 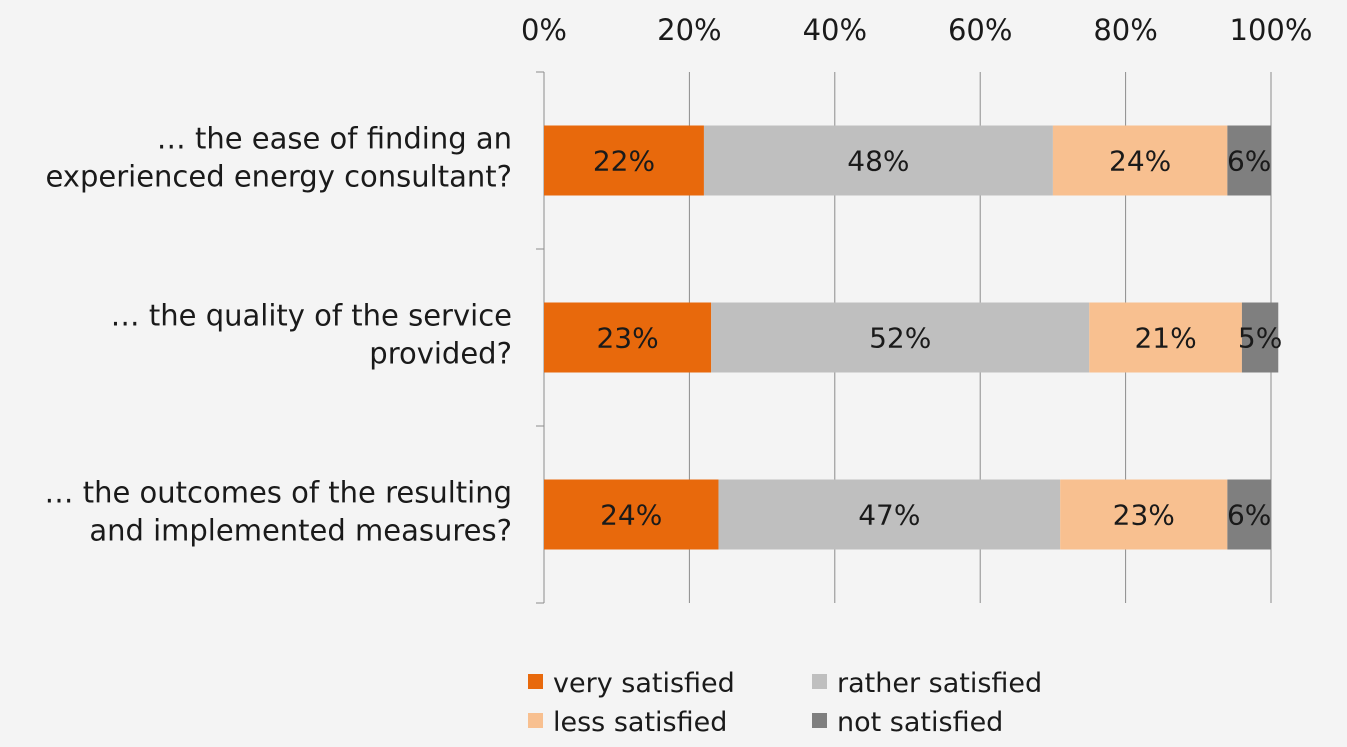 What do you see at coordinates (920, 722) in the screenshot?
I see `legend-label: not satisfied` at bounding box center [920, 722].